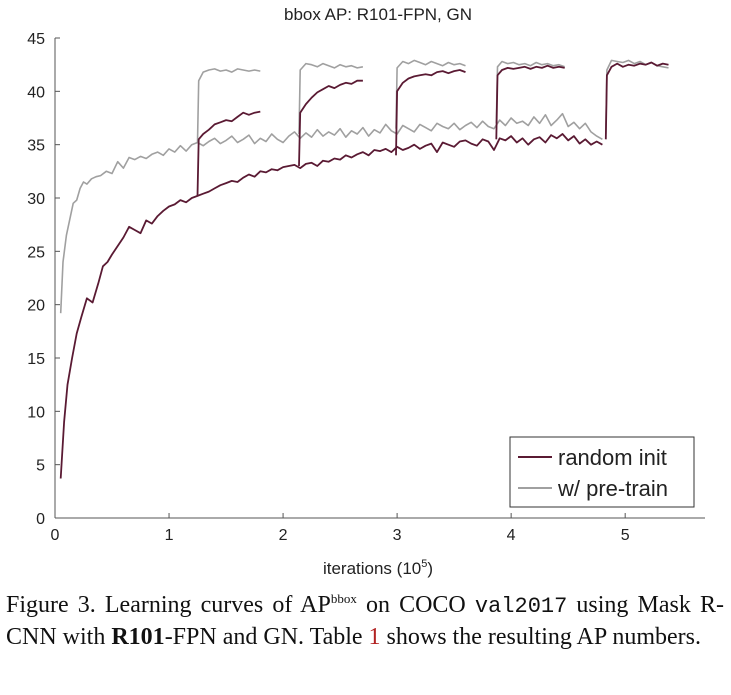  I want to click on legend-label: w/ pre-train, so click(612, 488).